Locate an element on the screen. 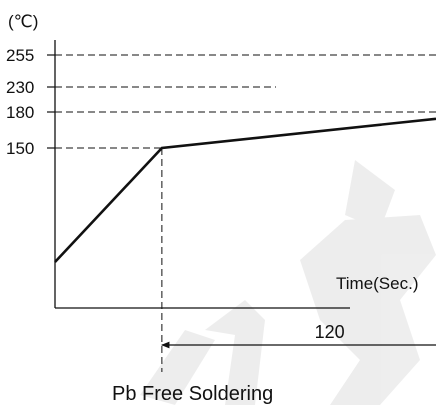 This screenshot has width=436, height=405. y-tick-label-255: 255 is located at coordinates (20, 55).